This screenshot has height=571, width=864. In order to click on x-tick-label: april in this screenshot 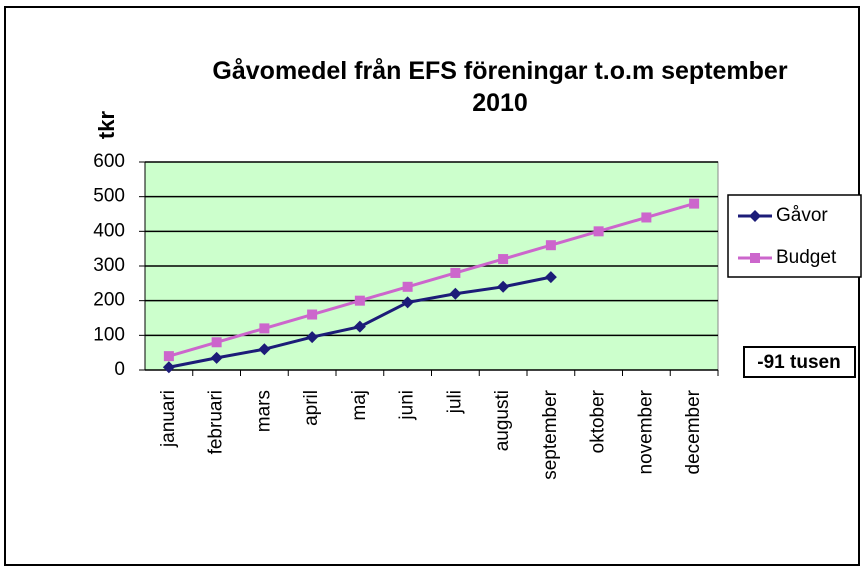, I will do `click(311, 408)`.